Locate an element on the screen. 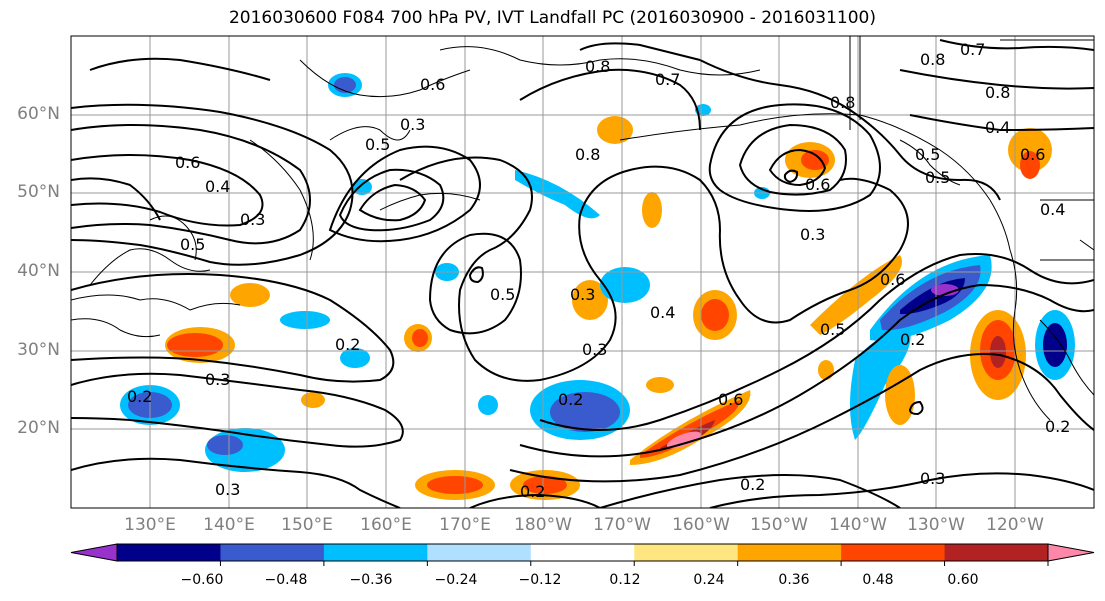 The width and height of the screenshot is (1105, 601). colorbar-tick-label: 0.48 is located at coordinates (878, 580).